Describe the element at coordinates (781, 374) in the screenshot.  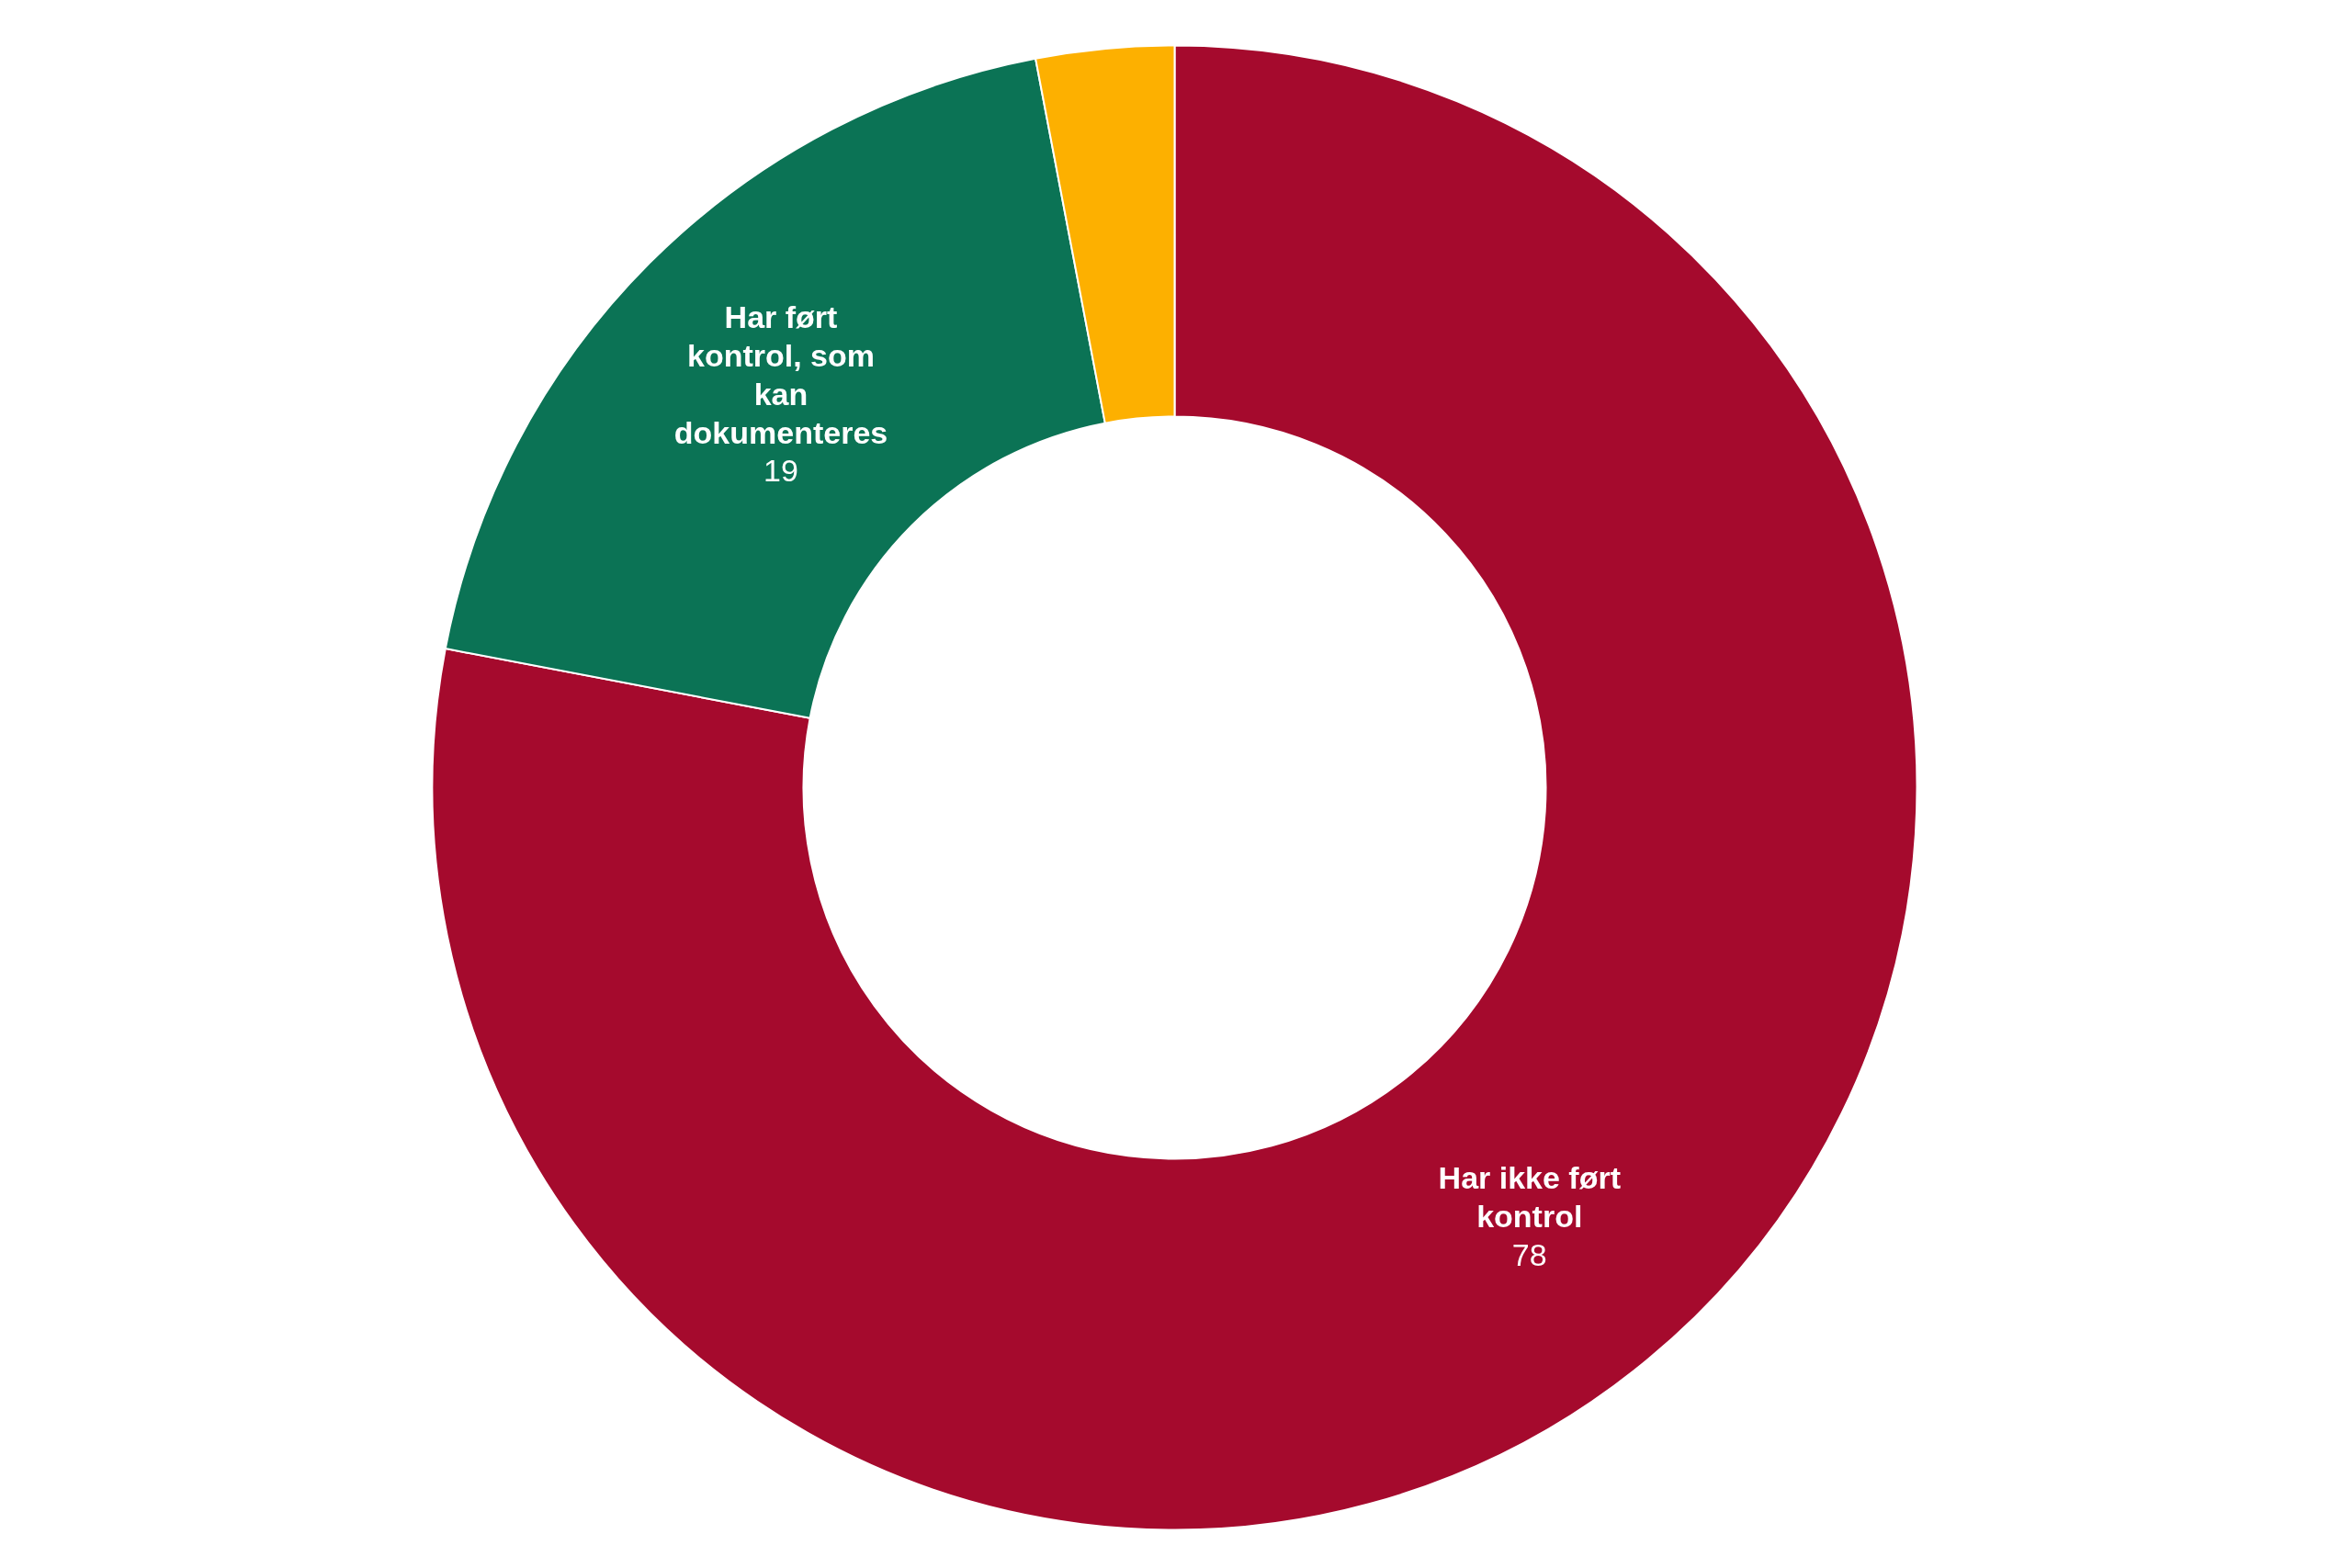
I see `slice-label: Har ført kontrol, som kan dokumenteres` at that location.